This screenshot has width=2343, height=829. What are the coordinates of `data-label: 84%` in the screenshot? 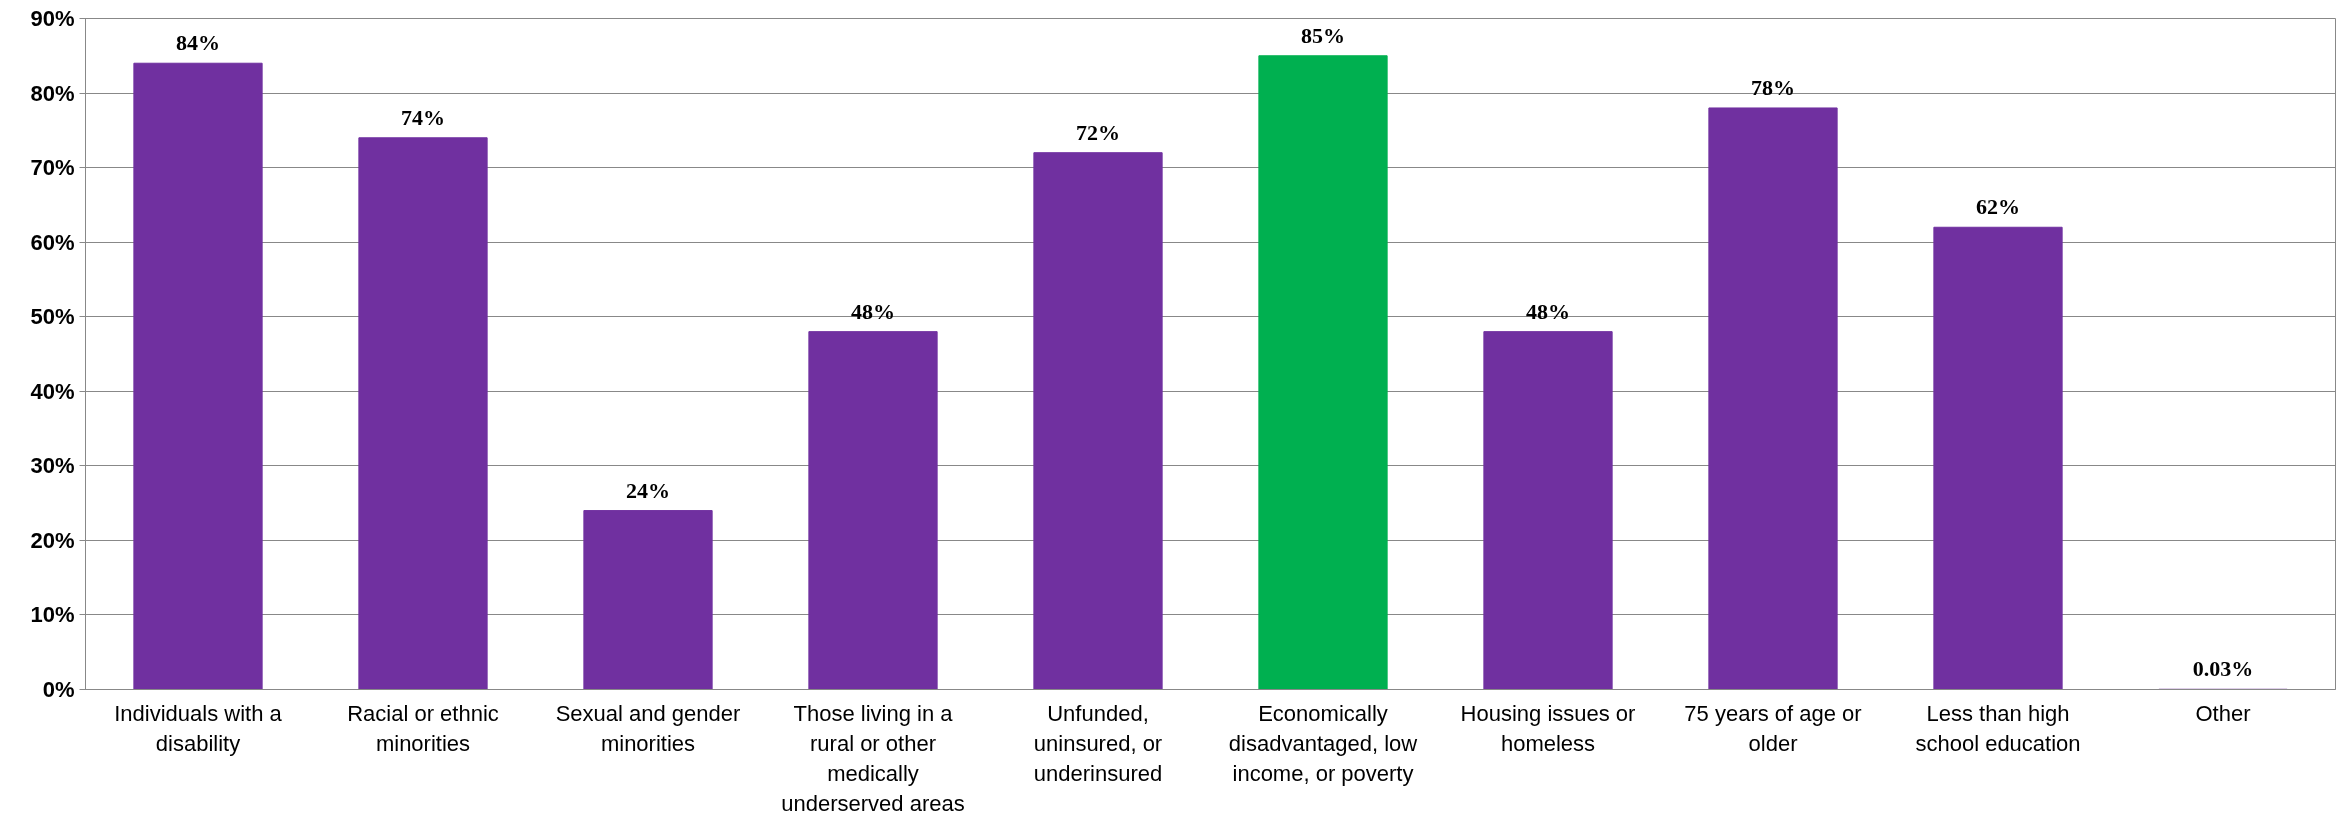 It's located at (198, 43).